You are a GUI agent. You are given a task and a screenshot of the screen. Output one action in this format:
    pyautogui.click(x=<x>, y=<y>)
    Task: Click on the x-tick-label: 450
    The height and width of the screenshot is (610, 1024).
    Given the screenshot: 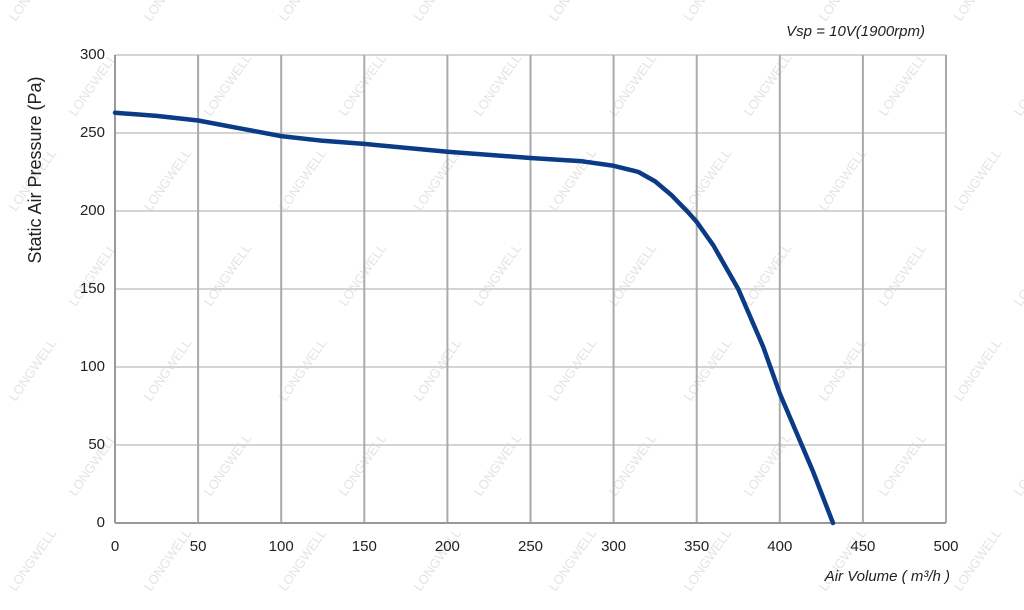 What is the action you would take?
    pyautogui.click(x=862, y=546)
    